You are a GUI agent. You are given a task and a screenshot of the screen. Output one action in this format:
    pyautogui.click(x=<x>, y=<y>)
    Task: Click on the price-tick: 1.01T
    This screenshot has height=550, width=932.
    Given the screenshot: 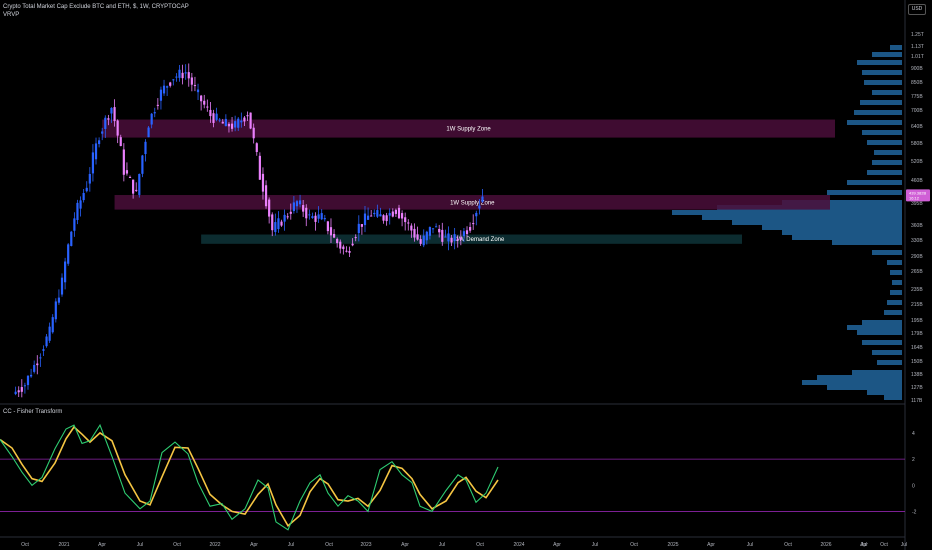 What is the action you would take?
    pyautogui.click(x=917, y=57)
    